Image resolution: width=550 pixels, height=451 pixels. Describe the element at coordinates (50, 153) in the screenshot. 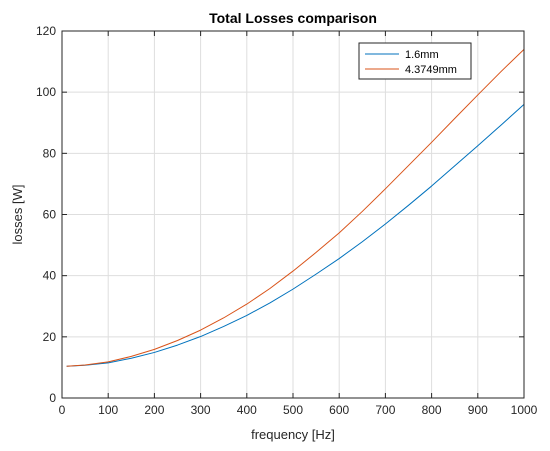

I see `y-tick-label: 80` at that location.